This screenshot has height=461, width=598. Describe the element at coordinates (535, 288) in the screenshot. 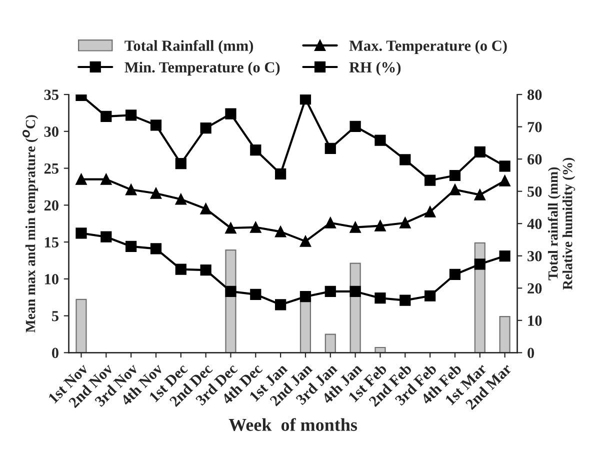

I see `y2-tick-label: 20` at that location.